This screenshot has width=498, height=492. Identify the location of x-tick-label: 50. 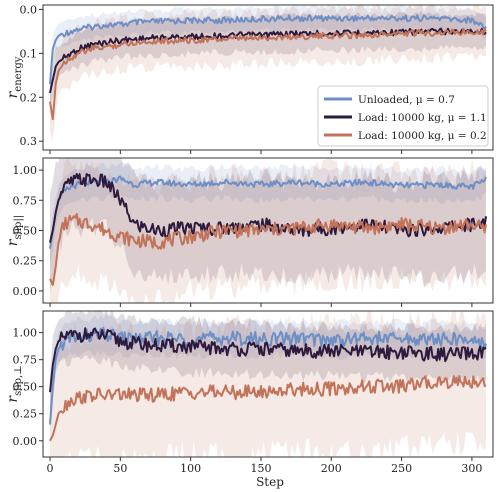
(120, 468).